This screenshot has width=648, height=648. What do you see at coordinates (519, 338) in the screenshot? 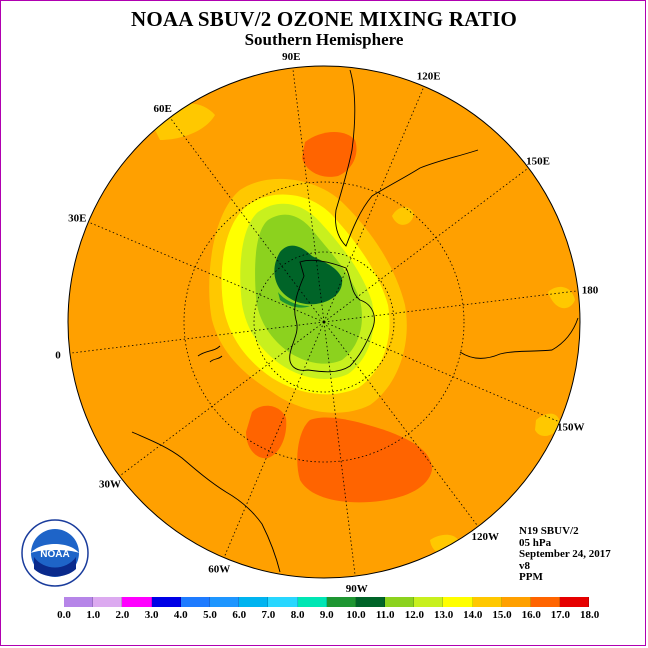
I see `coast-africa` at bounding box center [519, 338].